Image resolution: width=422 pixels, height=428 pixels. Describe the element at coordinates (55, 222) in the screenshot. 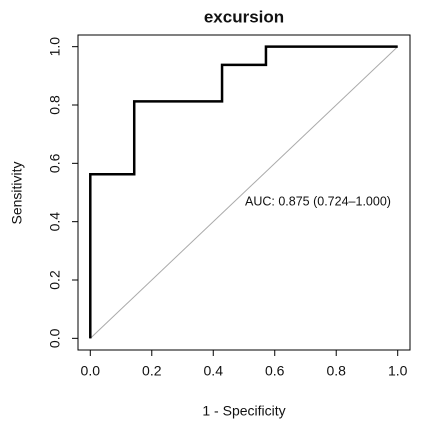

I see `y-tick-label: 0.4` at that location.